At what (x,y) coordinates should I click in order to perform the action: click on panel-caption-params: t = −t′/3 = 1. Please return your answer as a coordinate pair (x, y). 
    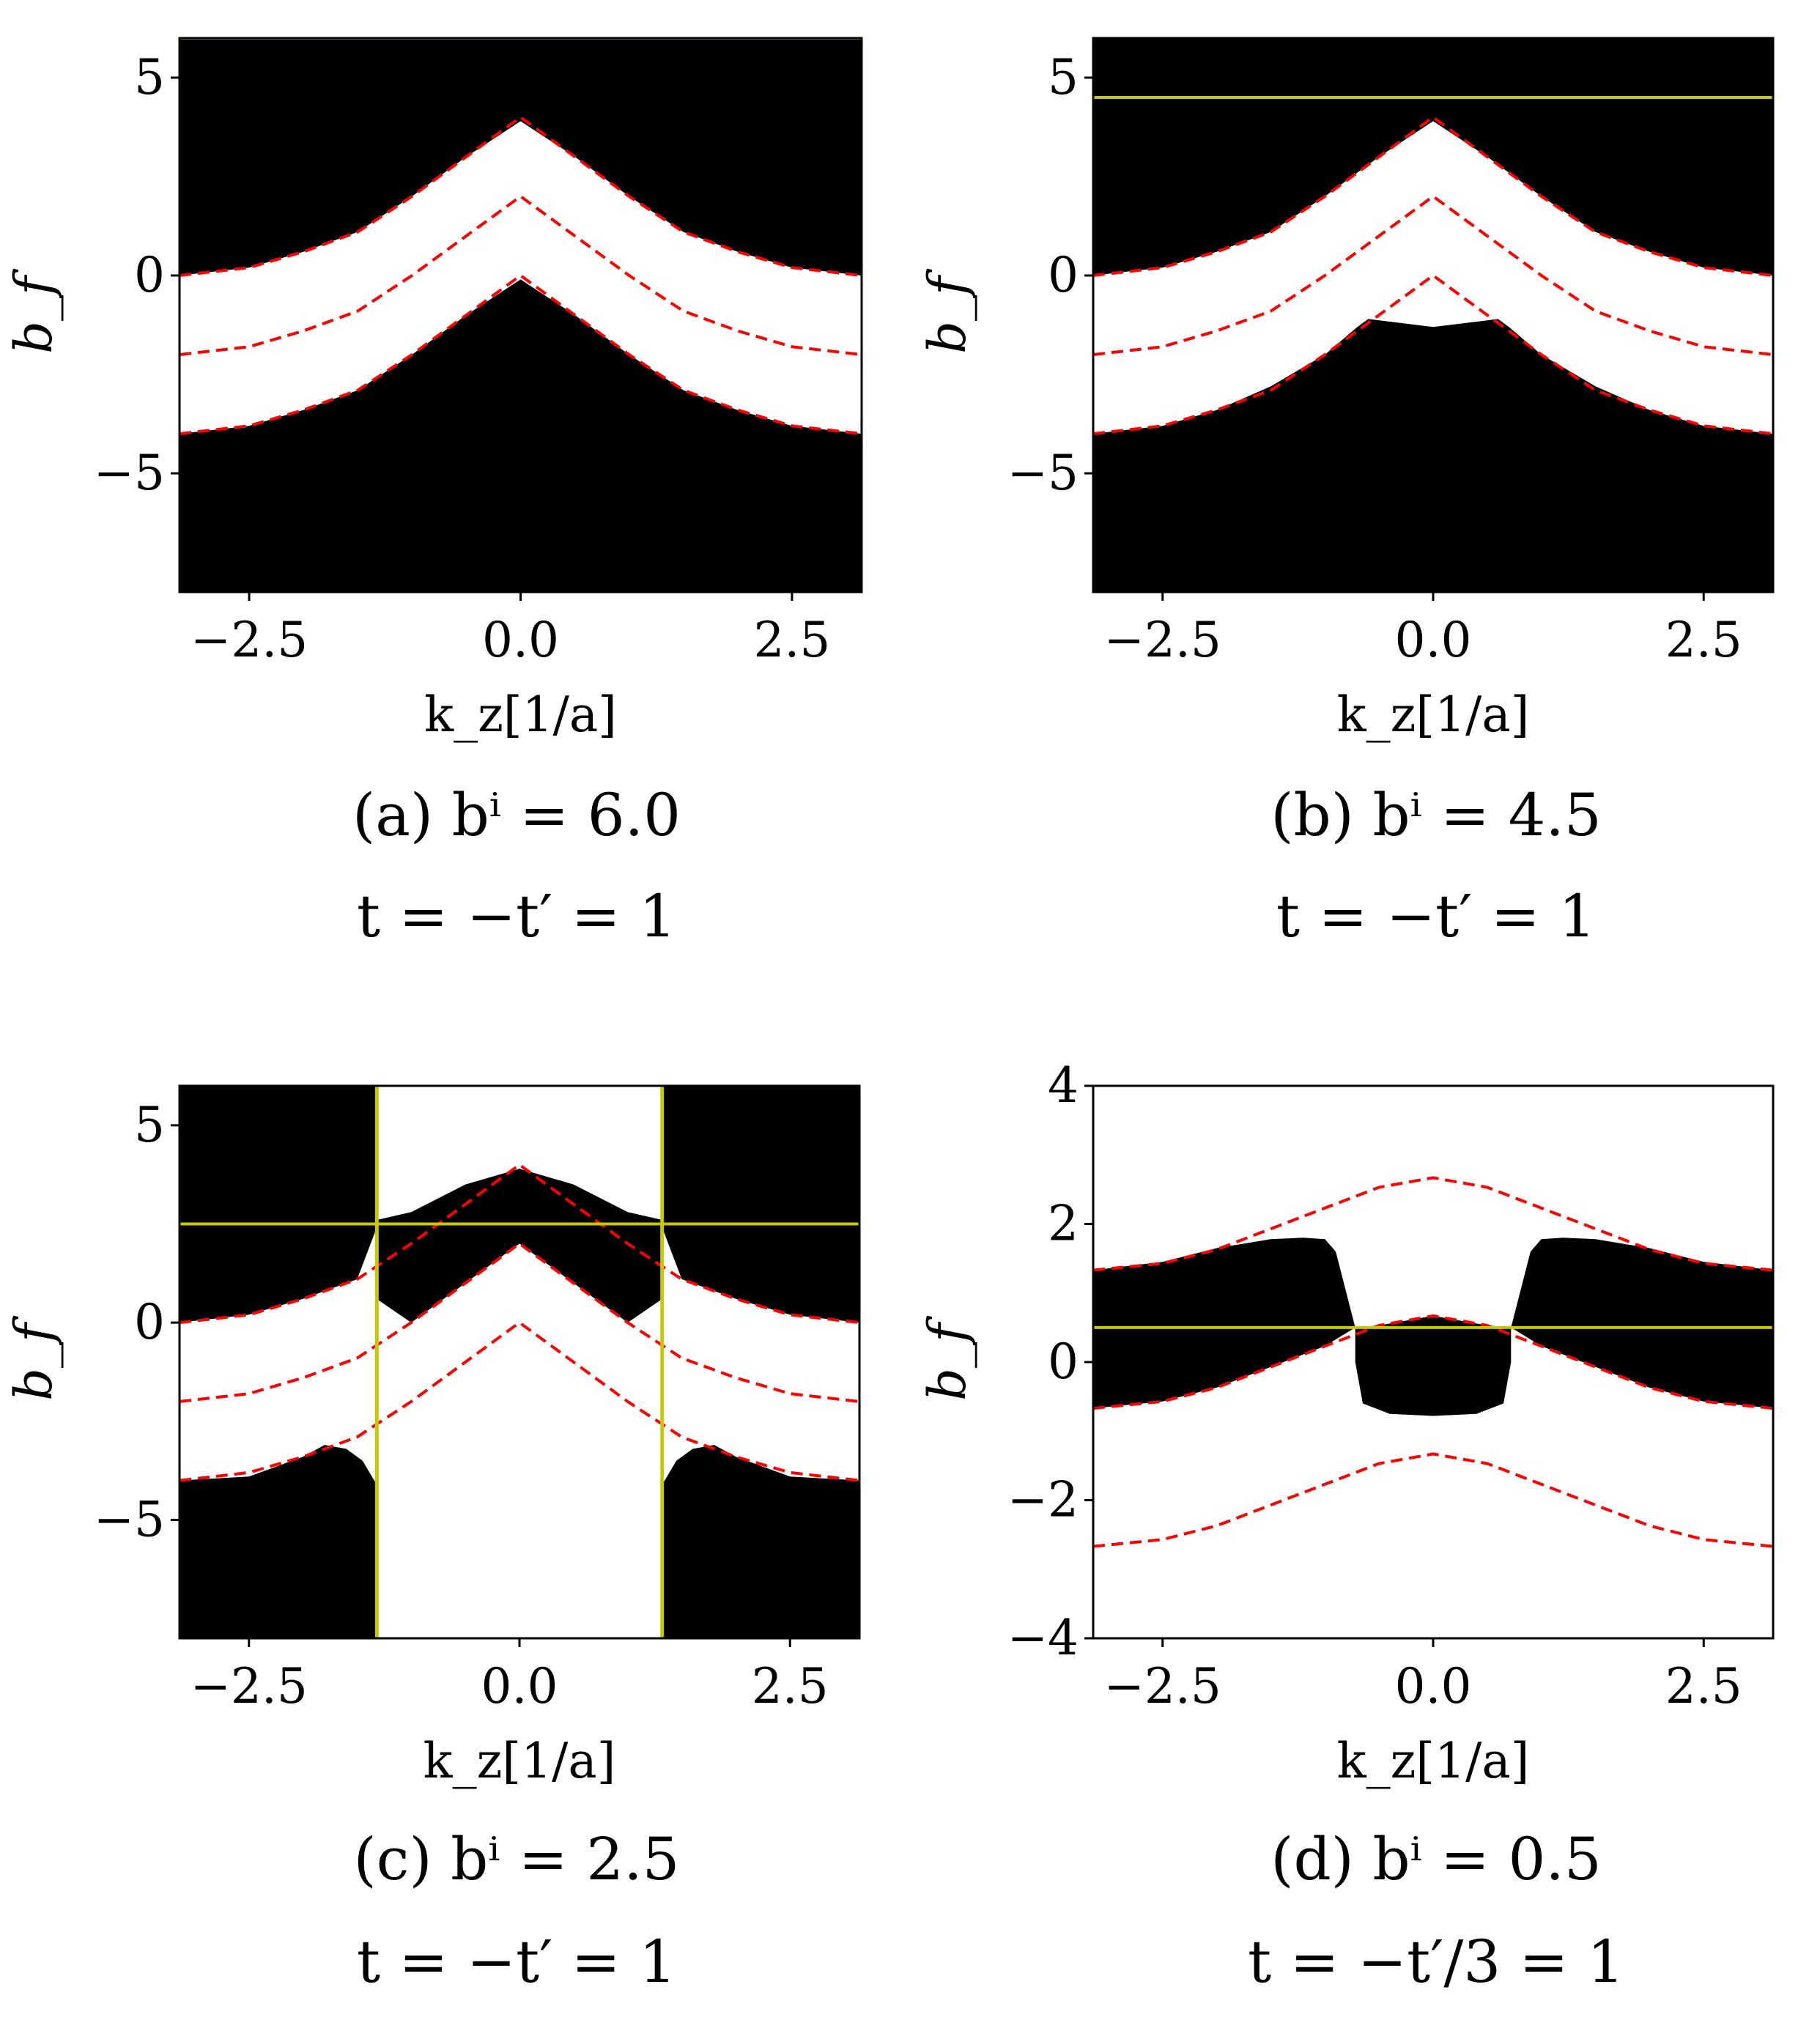
    Looking at the image, I should click on (1436, 1962).